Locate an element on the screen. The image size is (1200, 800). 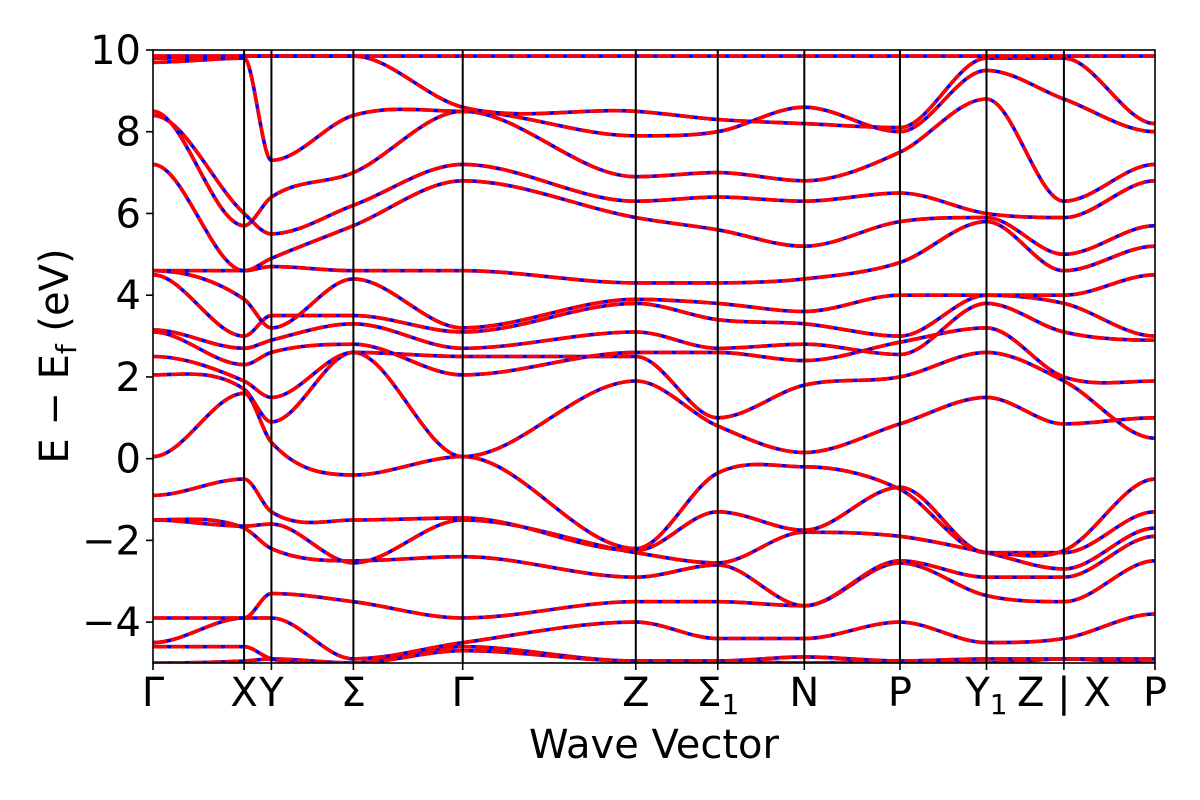
band-15-dashed-line is located at coordinates (654, 217).